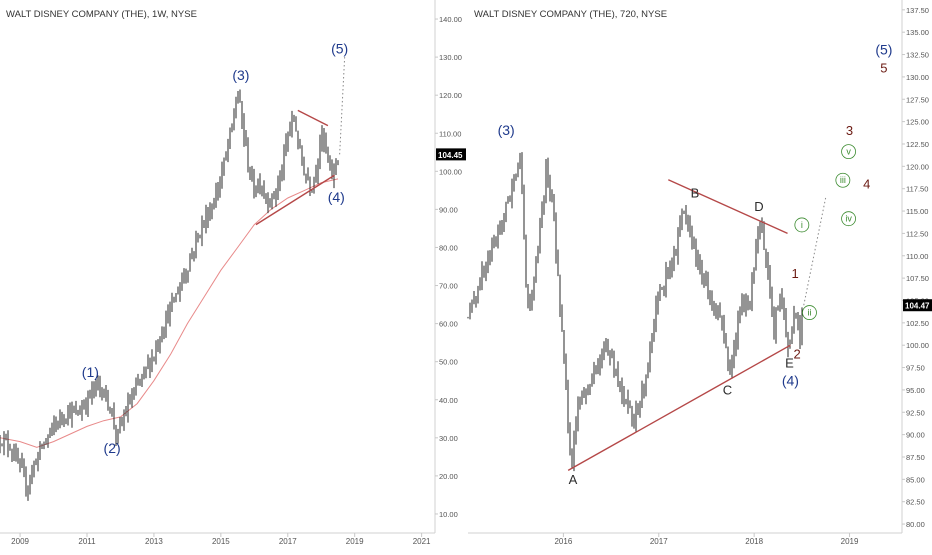  I want to click on y-tick-label: 87.50, so click(915, 457).